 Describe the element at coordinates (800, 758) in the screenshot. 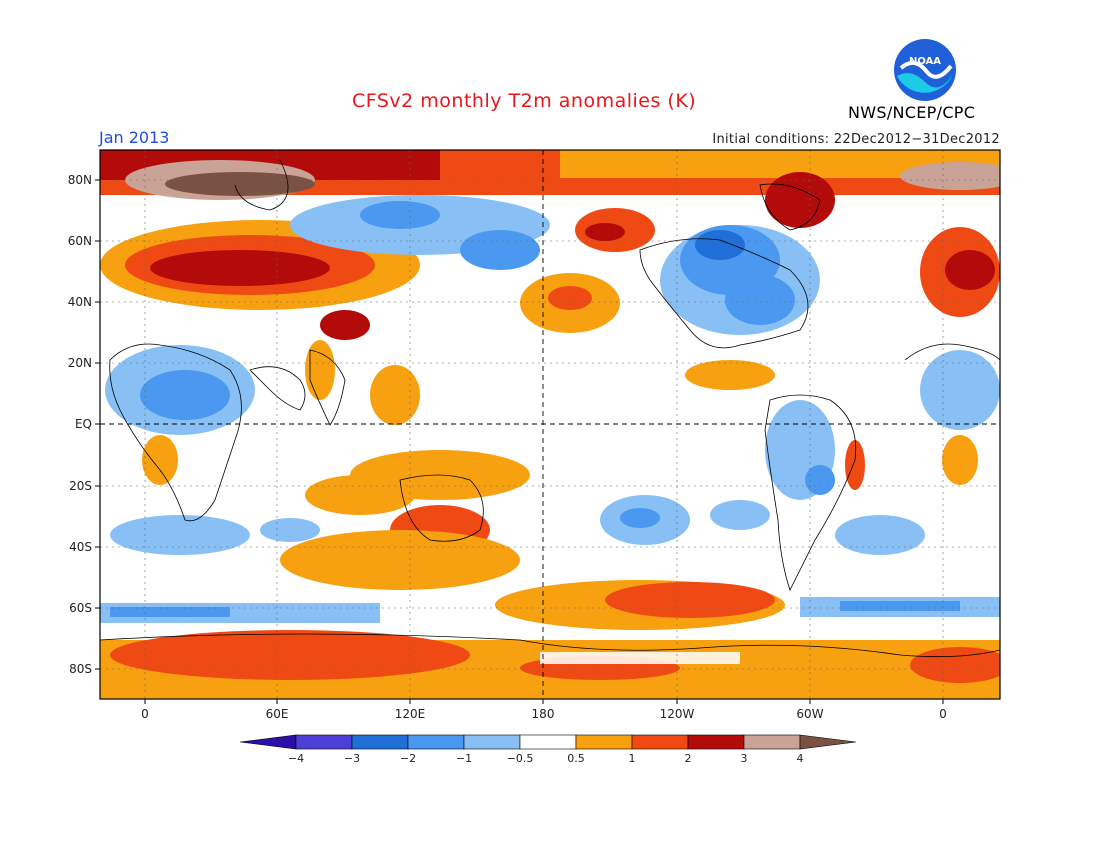

I see `colorbar-label: 4` at that location.